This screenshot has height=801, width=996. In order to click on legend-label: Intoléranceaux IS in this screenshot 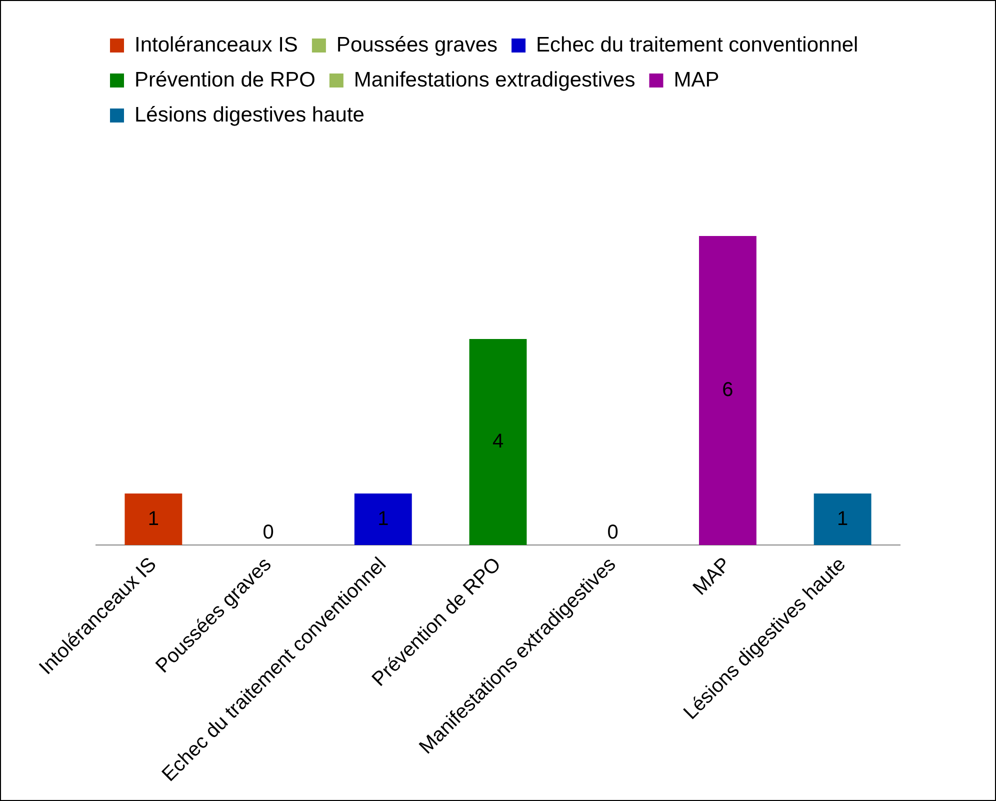, I will do `click(216, 44)`.